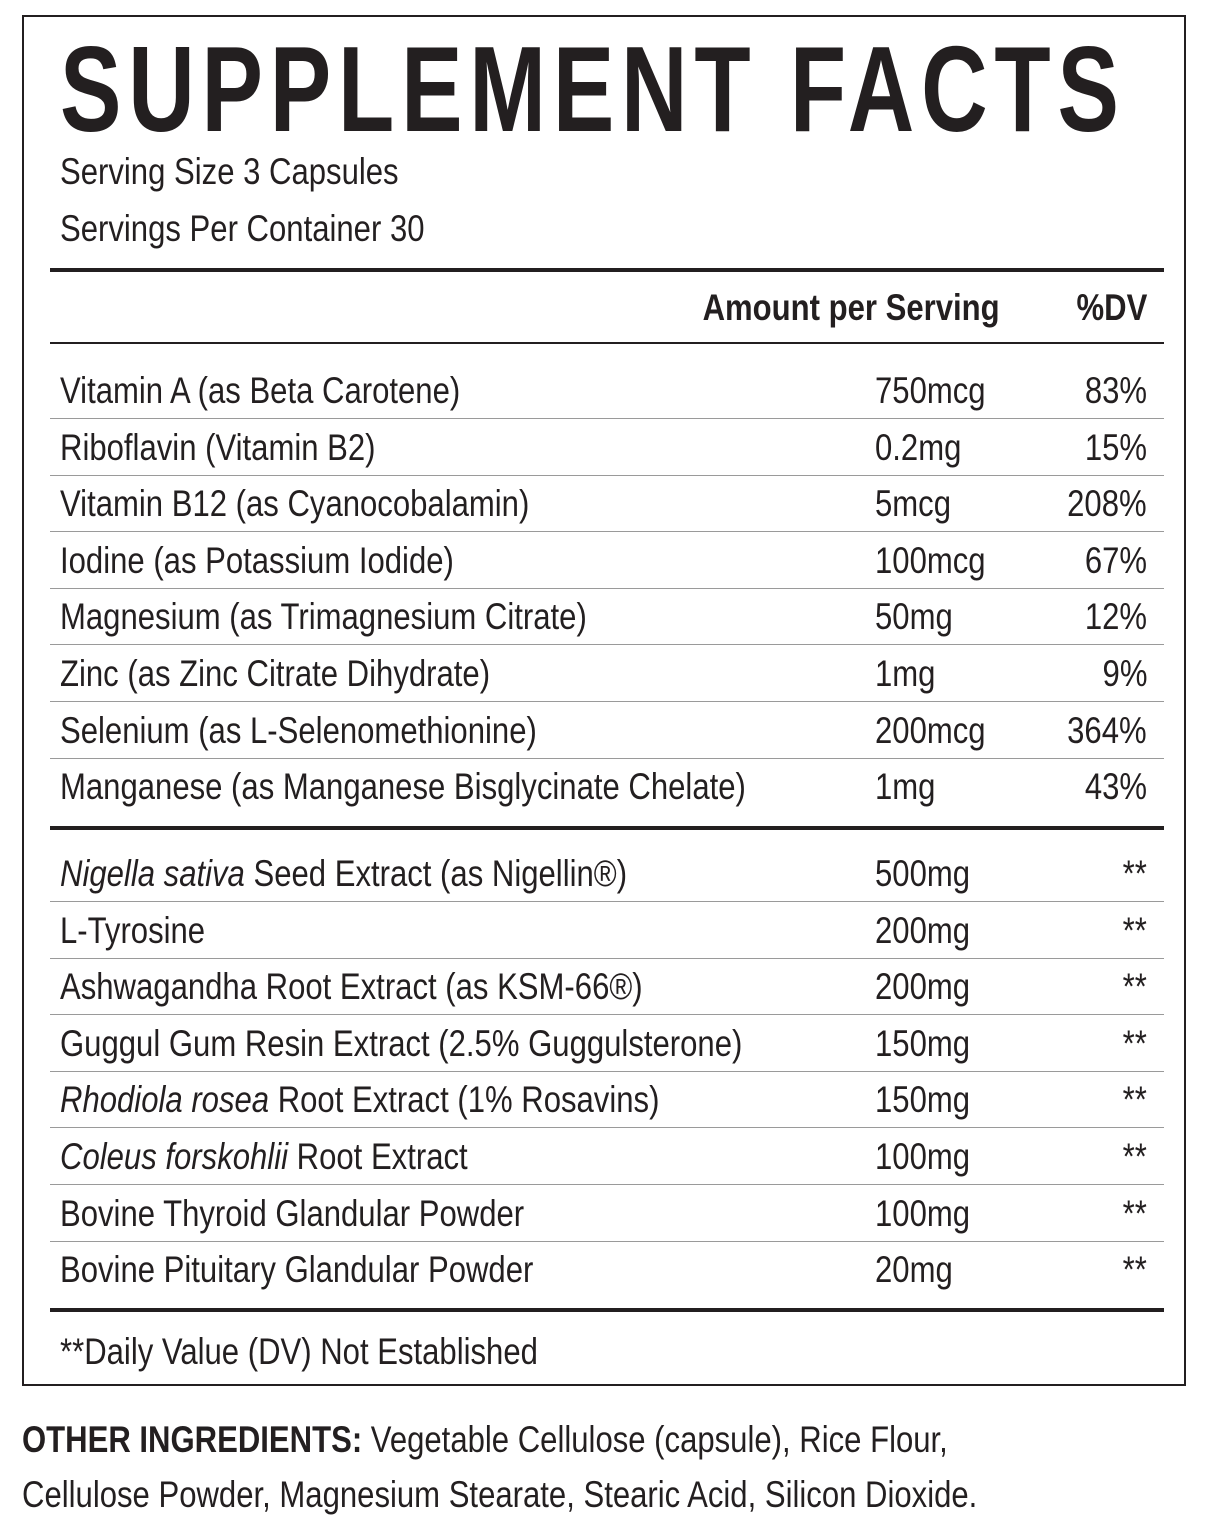  I want to click on table-row: Coleus forskohlii Root Extract 100mg **, so click(607, 1157).